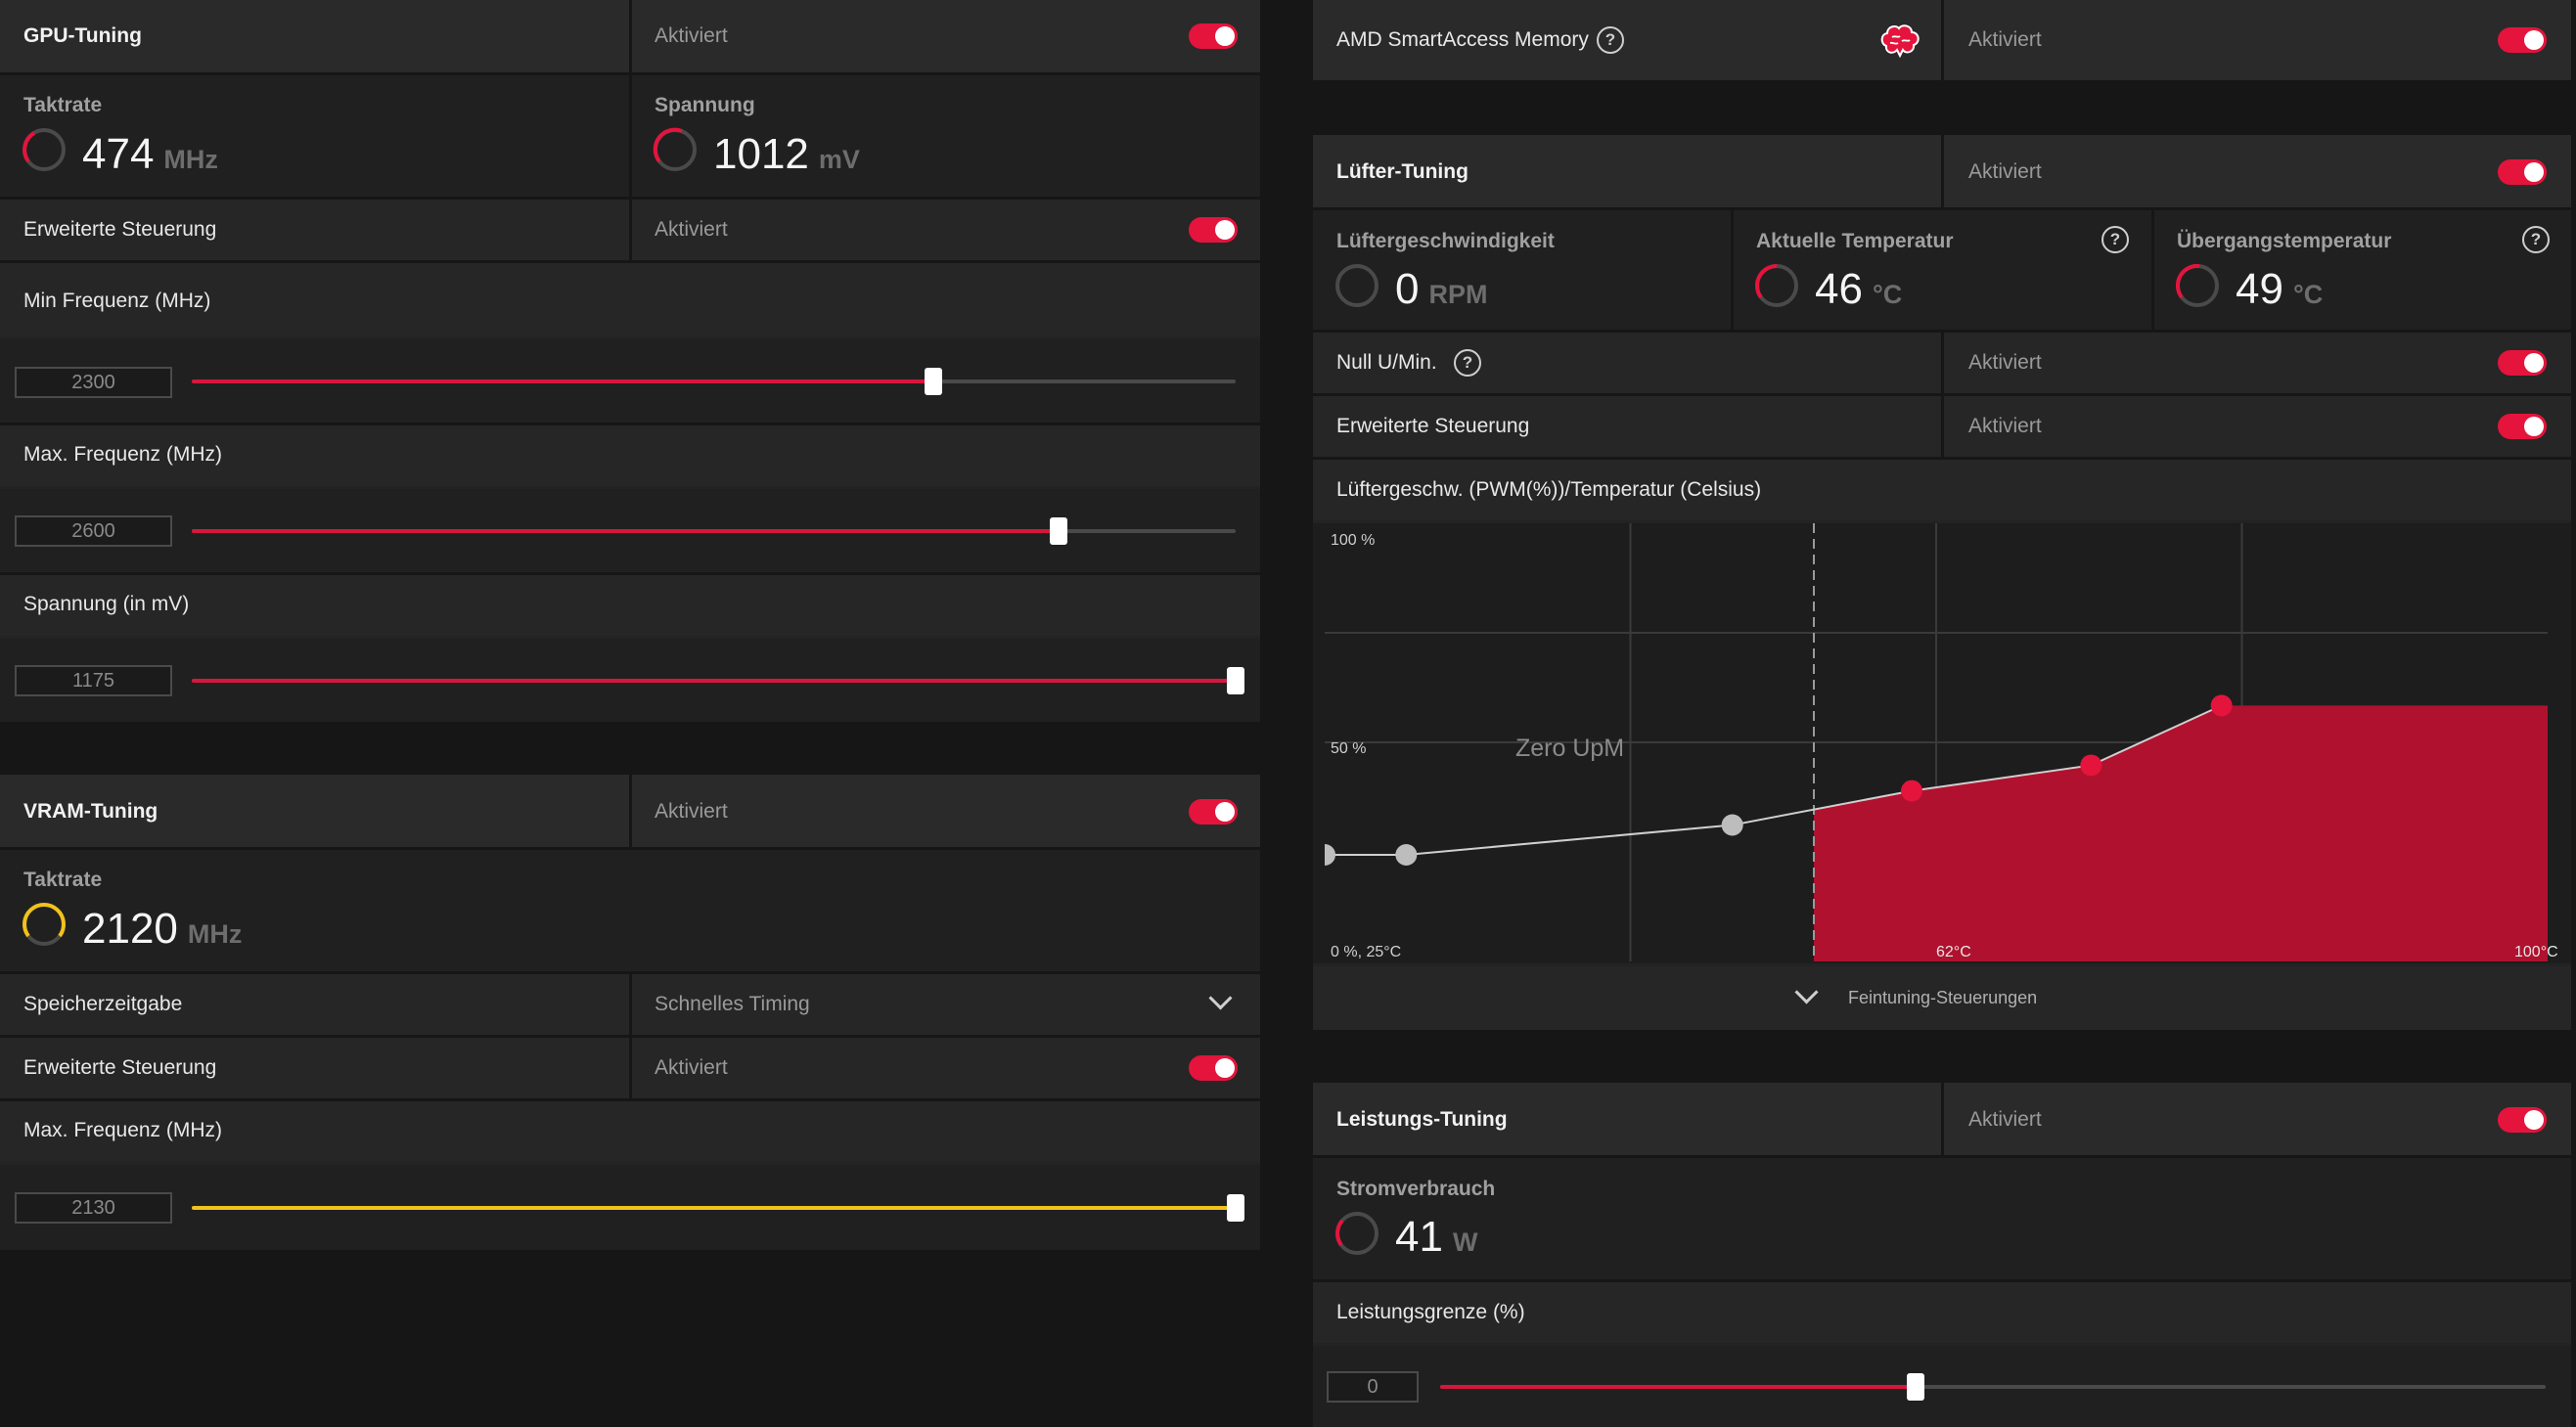  Describe the element at coordinates (2522, 363) in the screenshot. I see `zero-rpm-toggle` at that location.